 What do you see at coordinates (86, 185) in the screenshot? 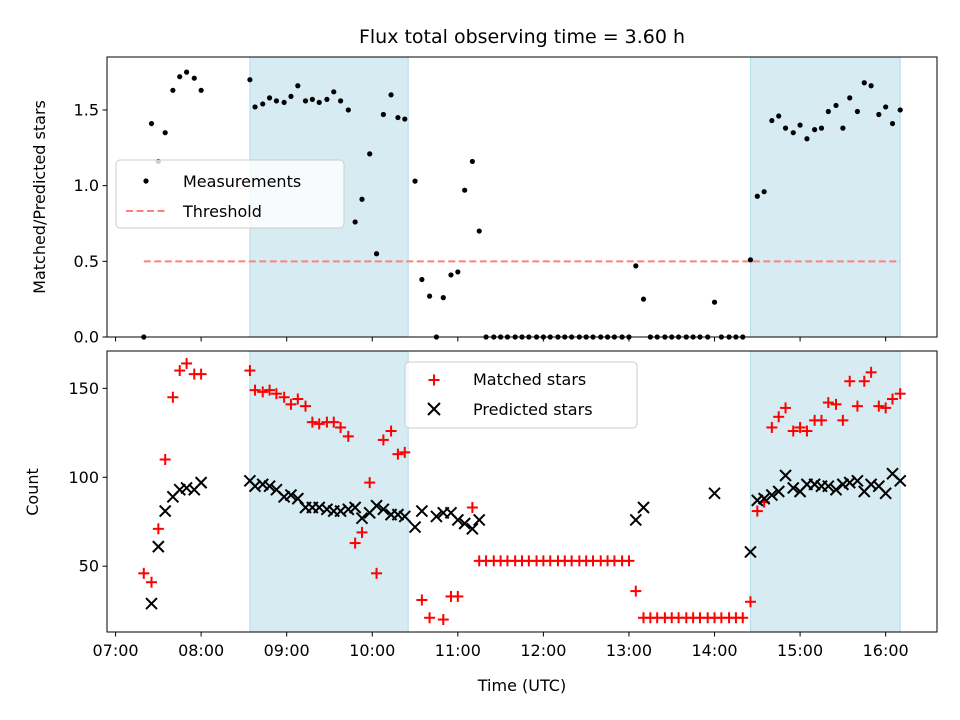
I see `y-tick-label: 1.0` at bounding box center [86, 185].